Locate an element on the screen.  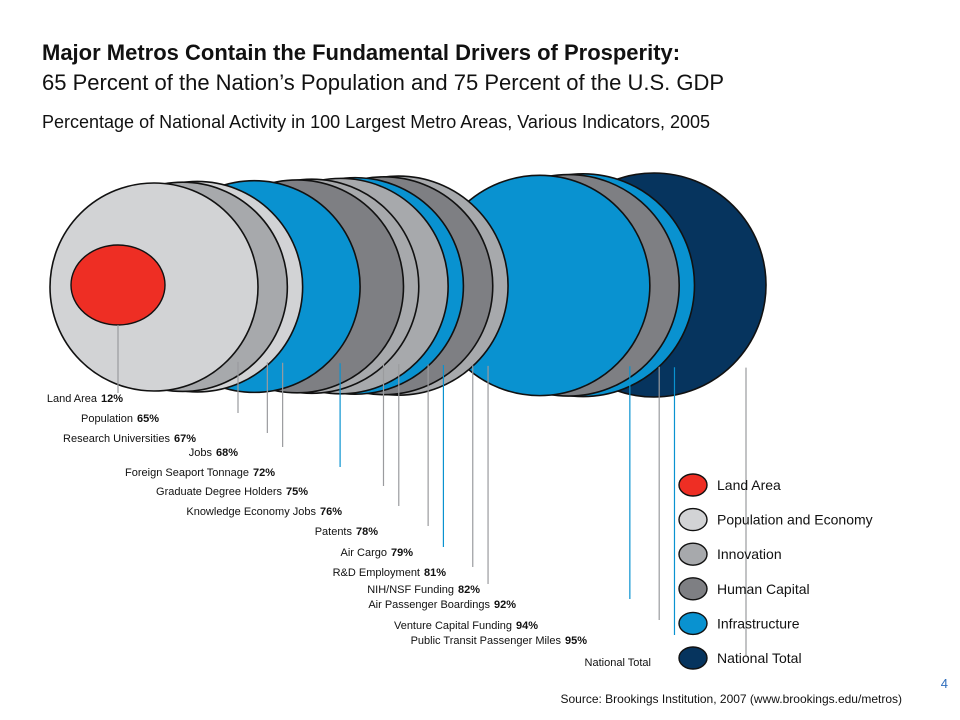
value-land-area: 12% is located at coordinates (112, 399).